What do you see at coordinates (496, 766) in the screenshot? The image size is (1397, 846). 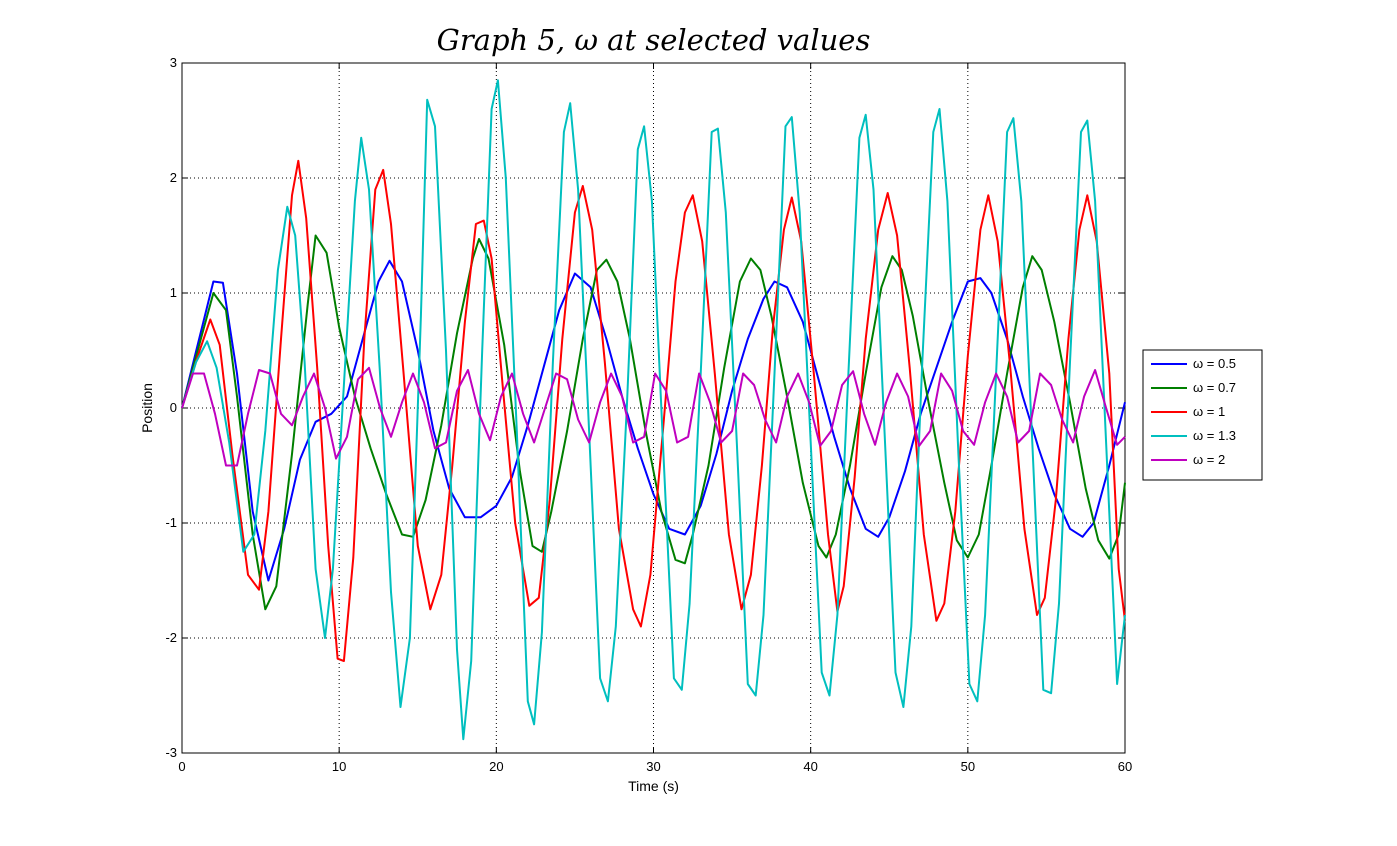 I see `x-tick-label: 20` at bounding box center [496, 766].